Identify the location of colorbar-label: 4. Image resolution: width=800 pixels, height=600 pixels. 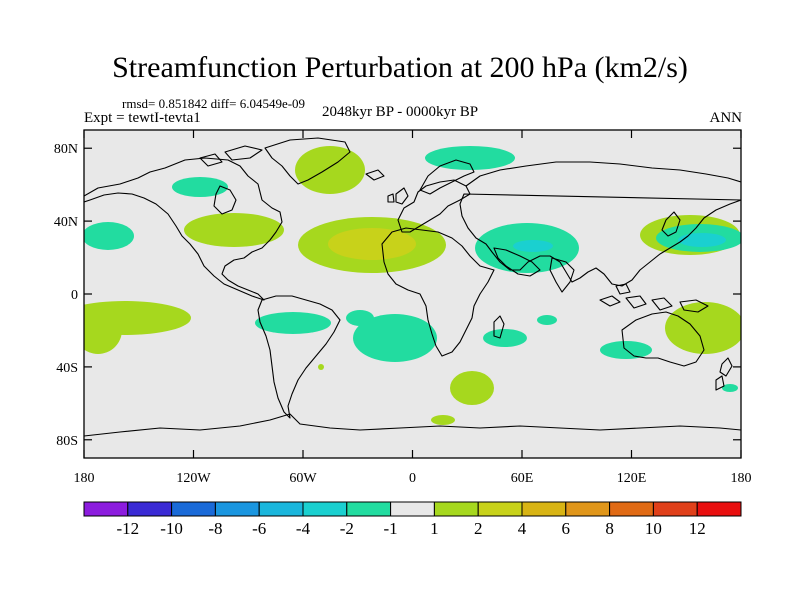
(522, 528).